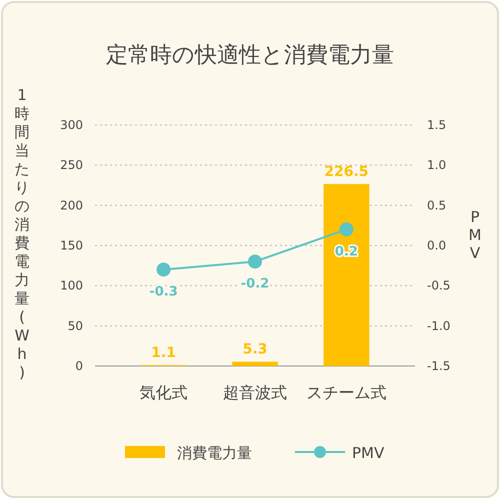  What do you see at coordinates (436, 245) in the screenshot?
I see `y2-tick-label: 0.0` at bounding box center [436, 245].